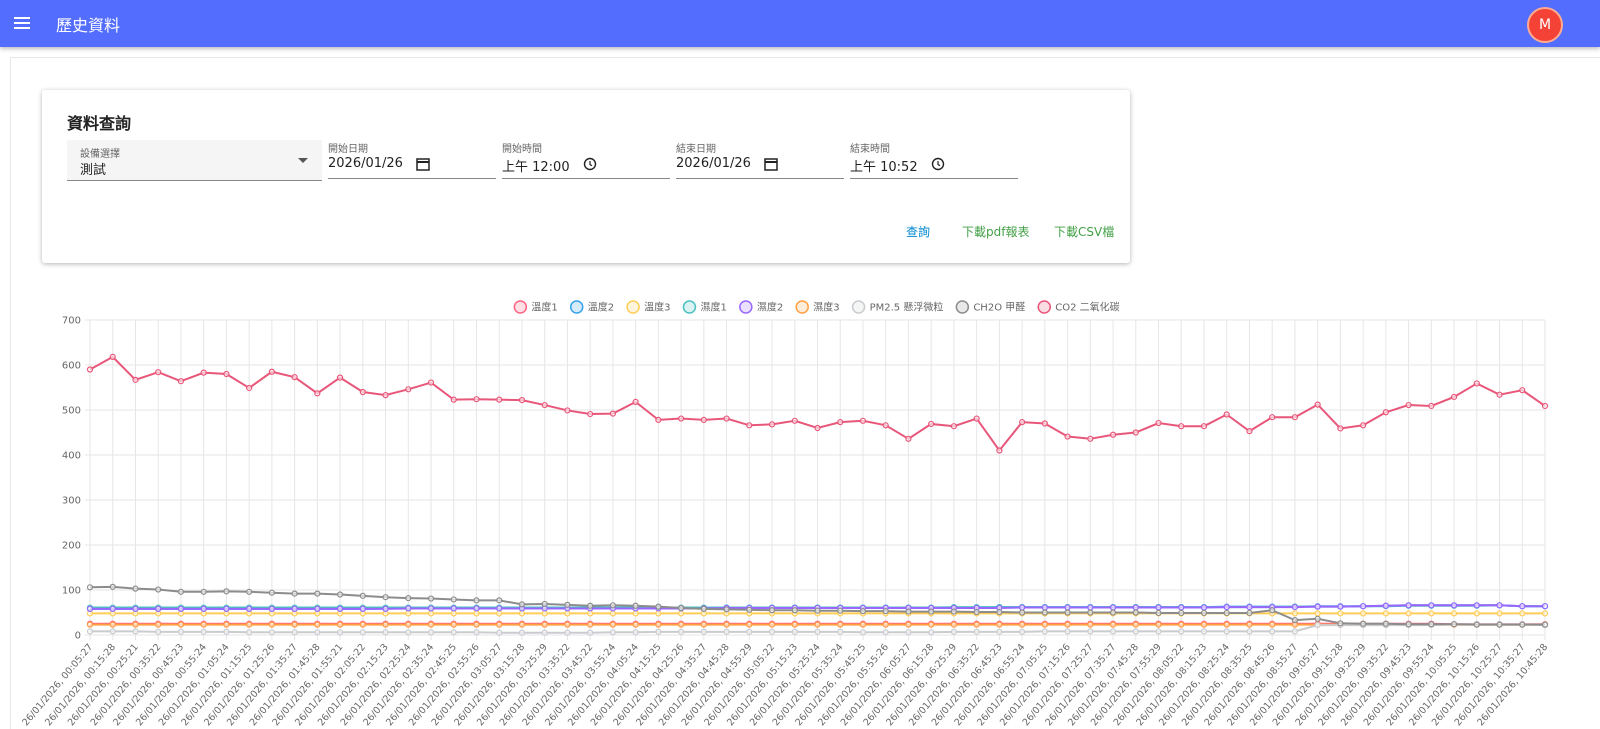 The height and width of the screenshot is (729, 1600). Describe the element at coordinates (71, 321) in the screenshot. I see `y-tick-label: 700` at that location.